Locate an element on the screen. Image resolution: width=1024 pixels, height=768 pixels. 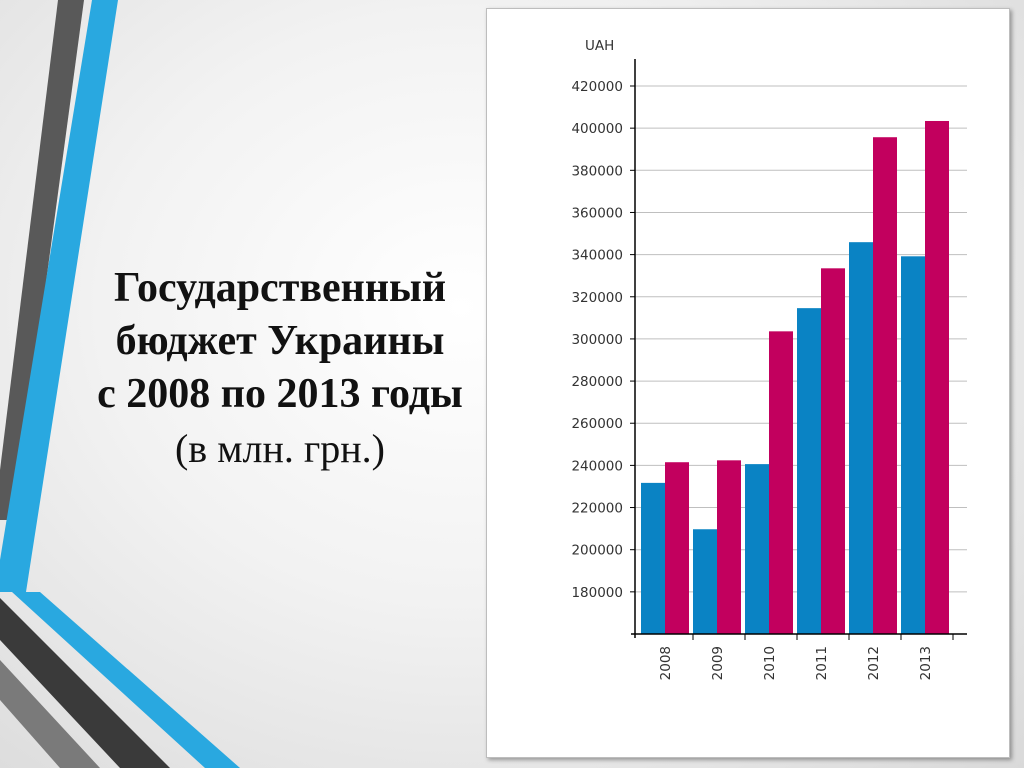
y-tick-label-200000: 200000 is located at coordinates (597, 551).